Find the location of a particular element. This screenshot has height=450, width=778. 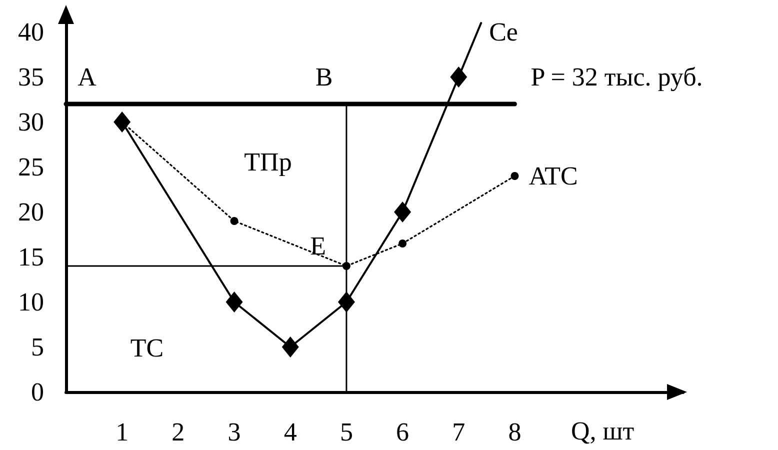

annotation: TC is located at coordinates (147, 348).